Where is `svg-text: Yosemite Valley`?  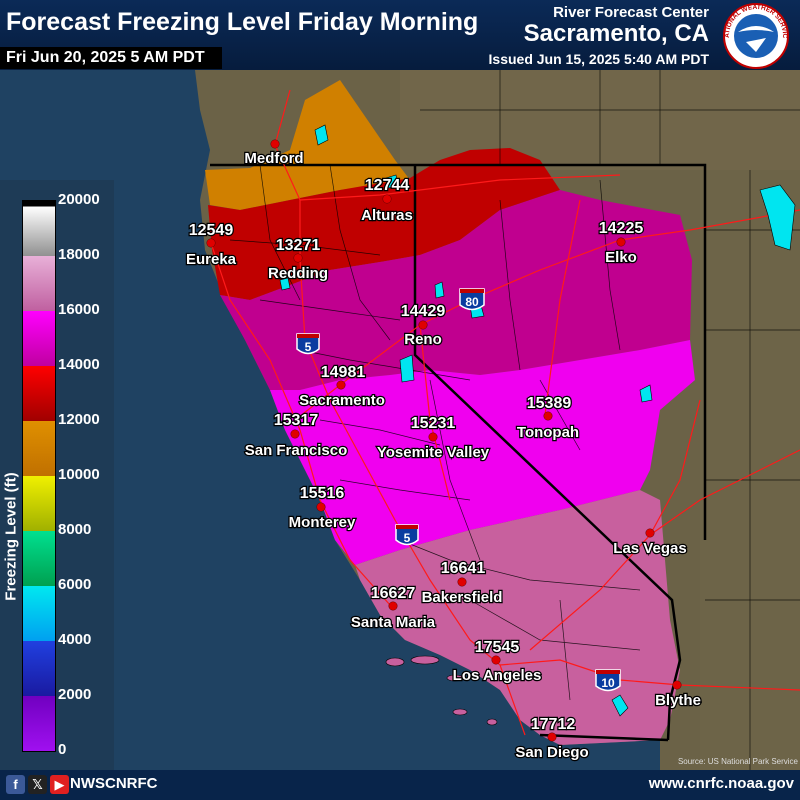
svg-text: Yosemite Valley is located at coordinates (433, 452).